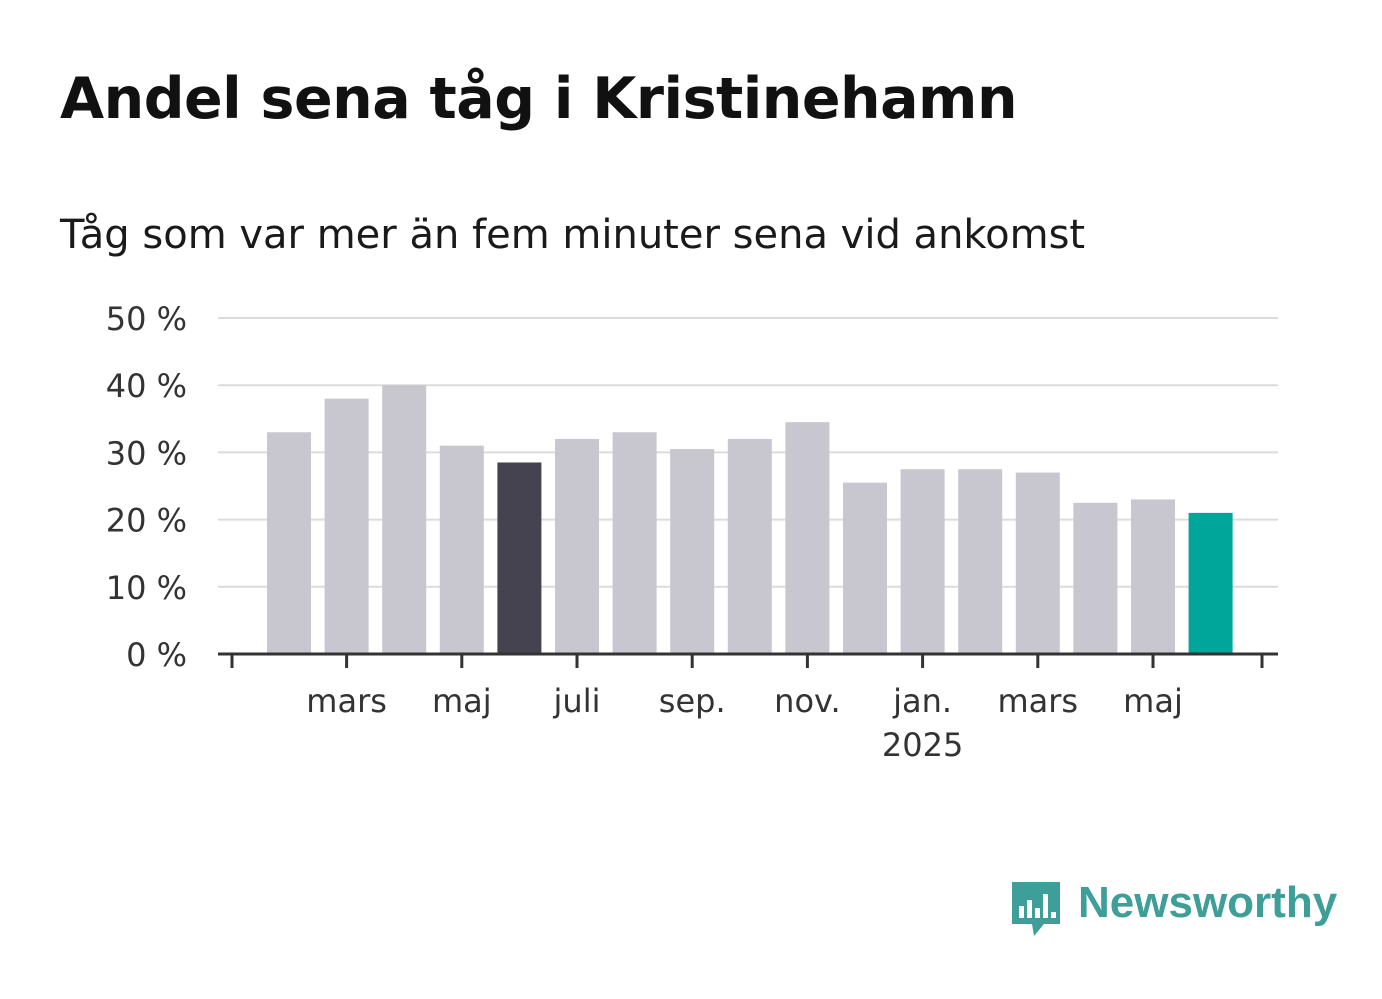 The width and height of the screenshot is (1382, 999). I want to click on y-axis-labels: 0 % 10 % 20 % 30 % 40 % 50 %, so click(146, 487).